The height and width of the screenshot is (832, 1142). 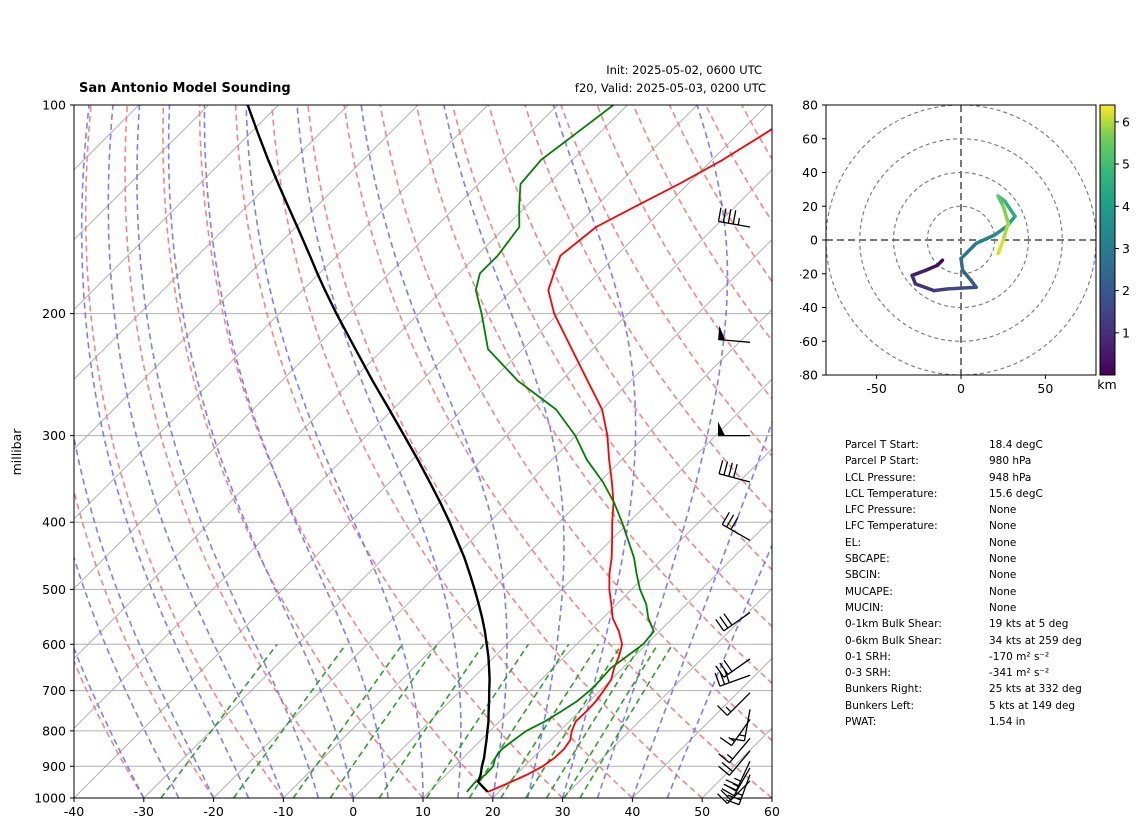 What do you see at coordinates (809, 341) in the screenshot?
I see `hodograph-y-tick-label: -60` at bounding box center [809, 341].